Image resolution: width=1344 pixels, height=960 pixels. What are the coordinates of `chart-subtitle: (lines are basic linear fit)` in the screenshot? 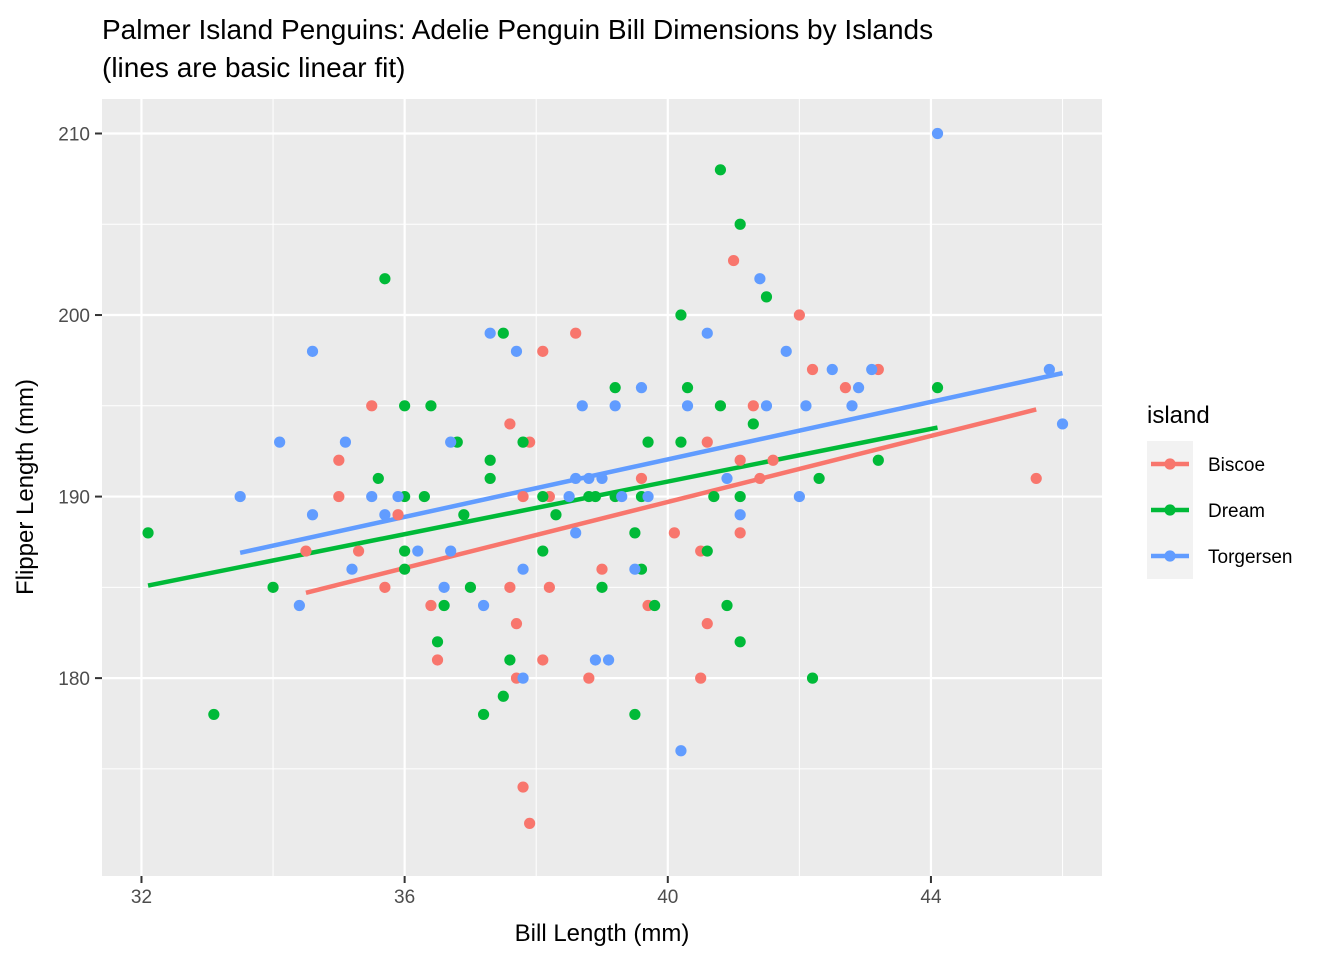 It's located at (254, 67).